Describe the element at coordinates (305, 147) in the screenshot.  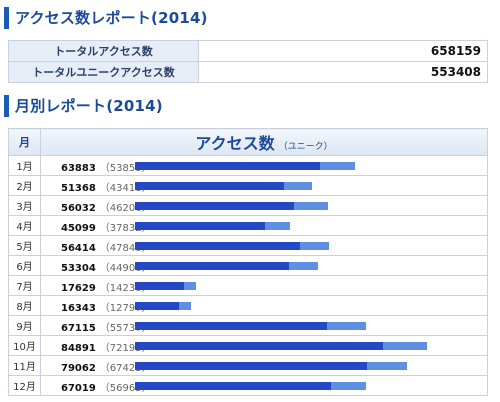
I see `unique-column-subtitle: （ユニーク）` at that location.